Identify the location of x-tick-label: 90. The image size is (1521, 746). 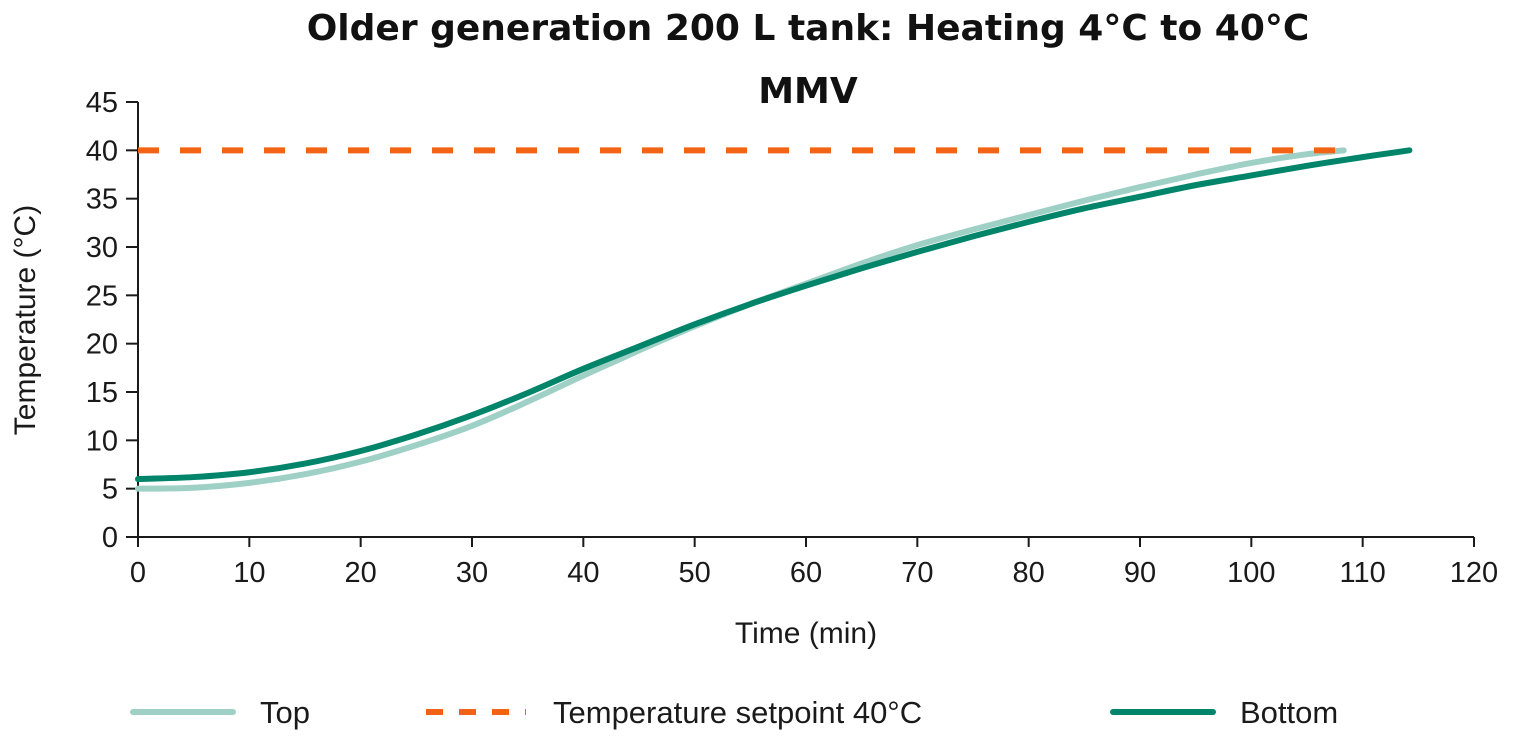
(1140, 573).